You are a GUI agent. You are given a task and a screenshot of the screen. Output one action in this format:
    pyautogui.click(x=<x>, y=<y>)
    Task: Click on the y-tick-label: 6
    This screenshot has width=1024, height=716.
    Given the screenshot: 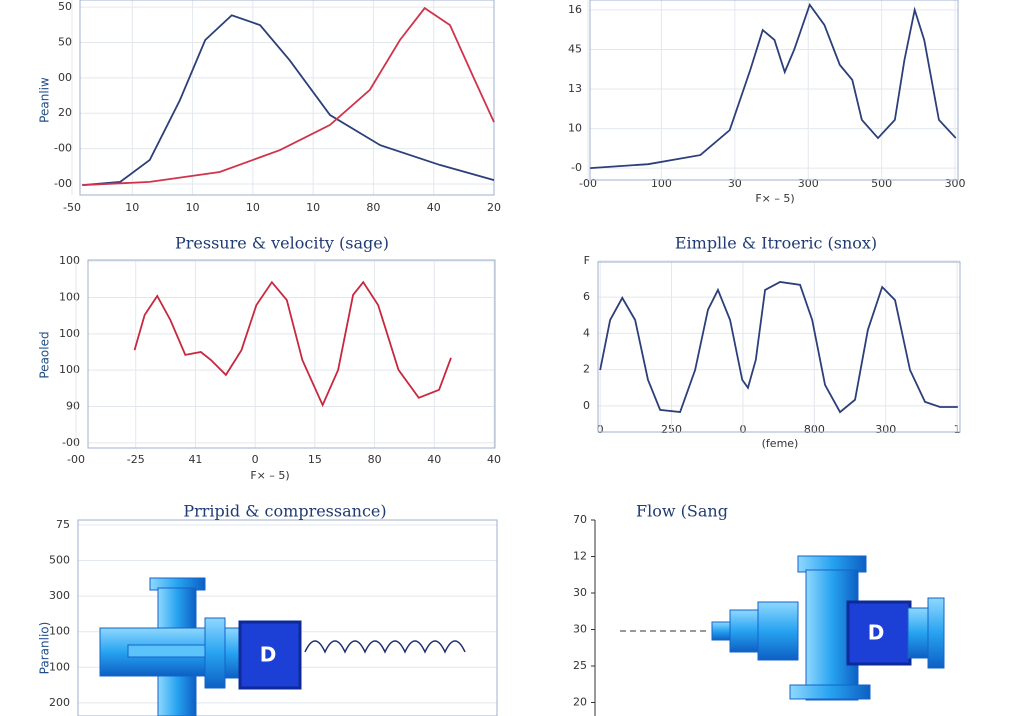 What is the action you would take?
    pyautogui.click(x=586, y=296)
    